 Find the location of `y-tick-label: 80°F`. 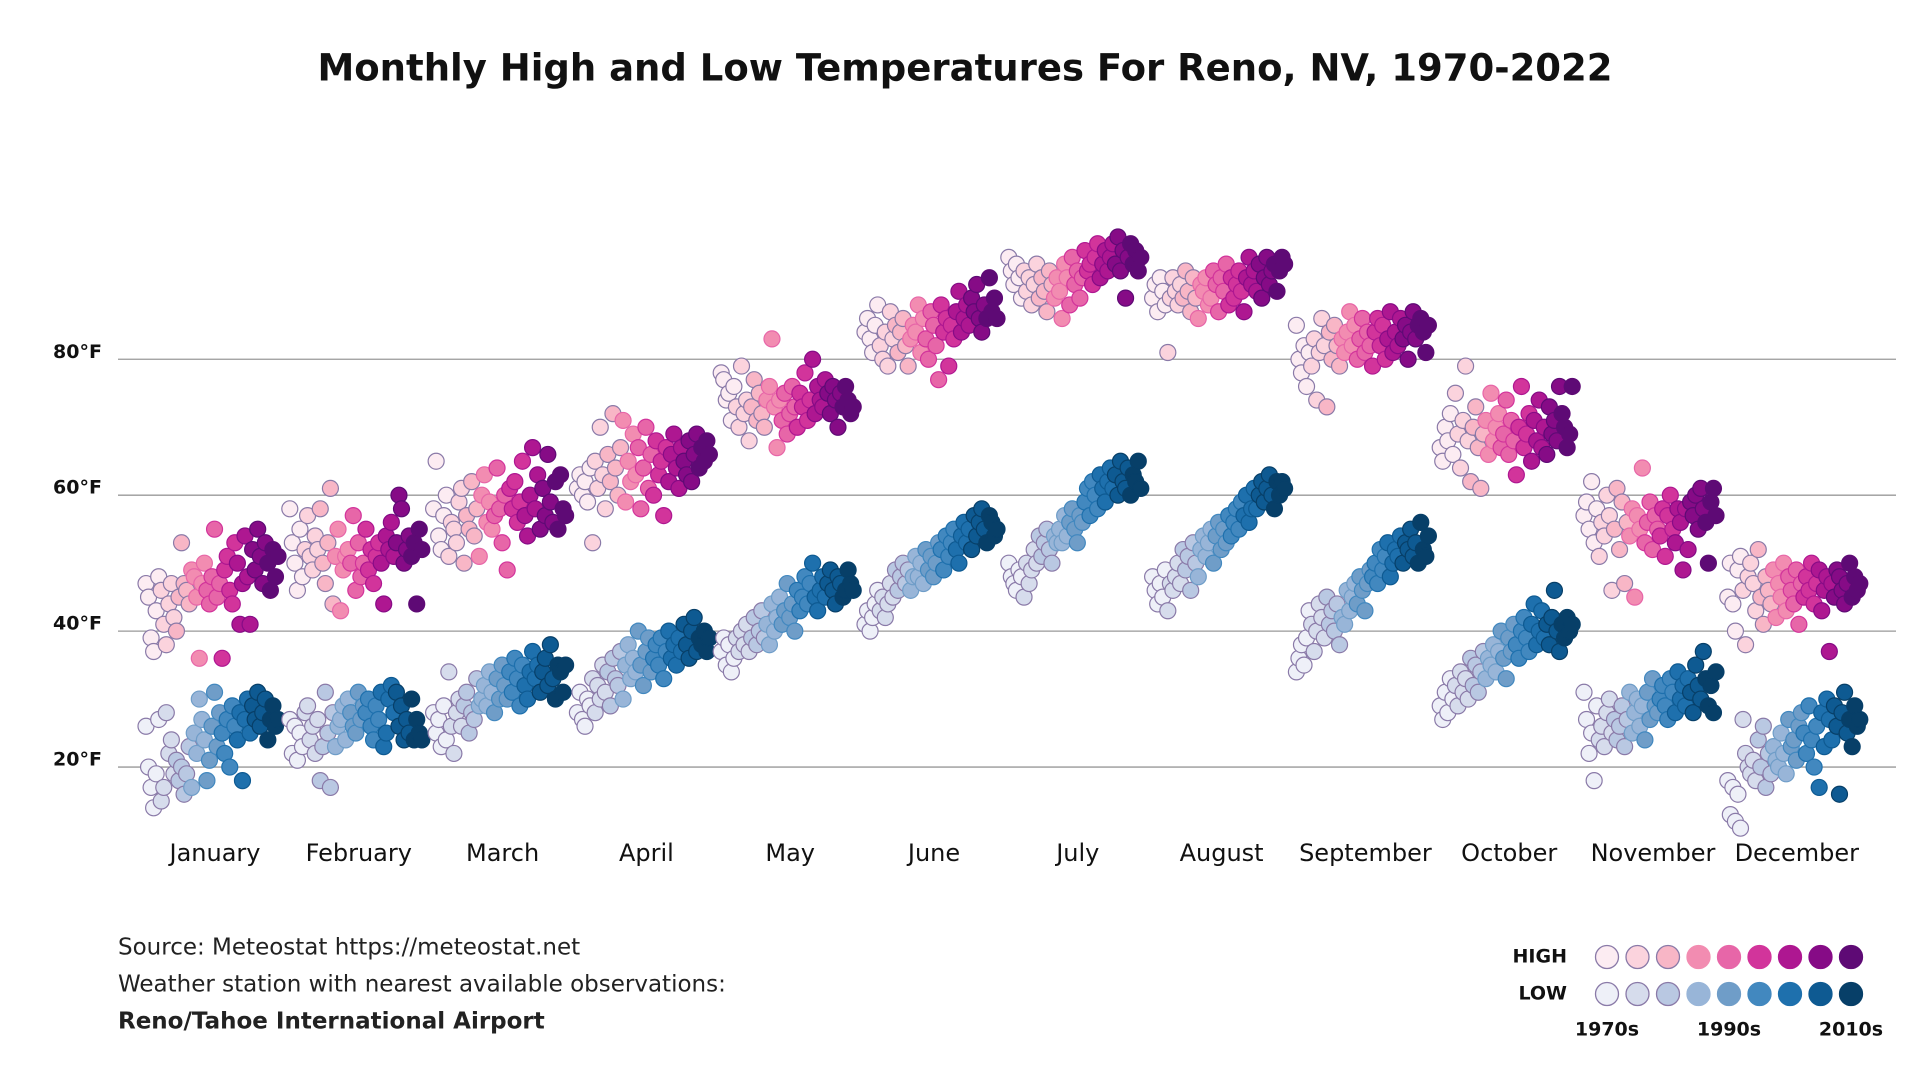

y-tick-label: 80°F is located at coordinates (77, 352).